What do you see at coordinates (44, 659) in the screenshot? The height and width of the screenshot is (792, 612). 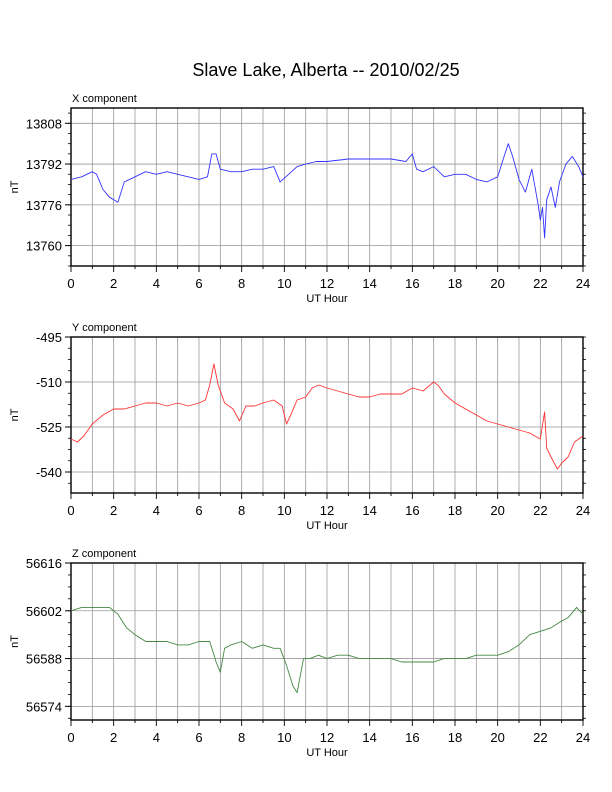 I see `y-tick-label: 56588` at bounding box center [44, 659].